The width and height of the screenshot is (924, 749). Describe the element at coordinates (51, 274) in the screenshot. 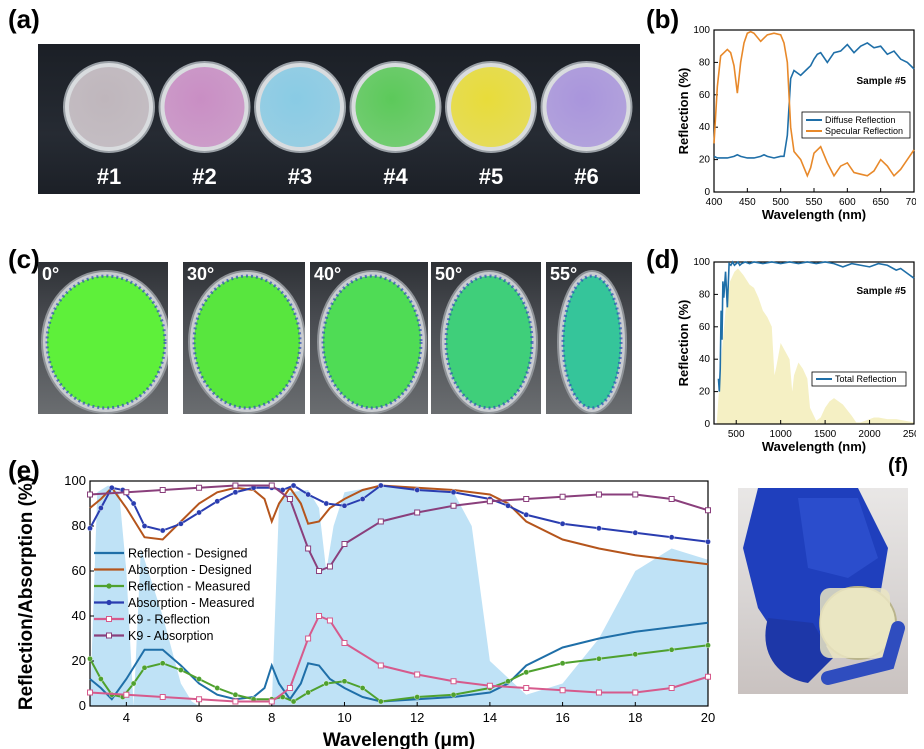

I see `angle-label: 0°` at that location.